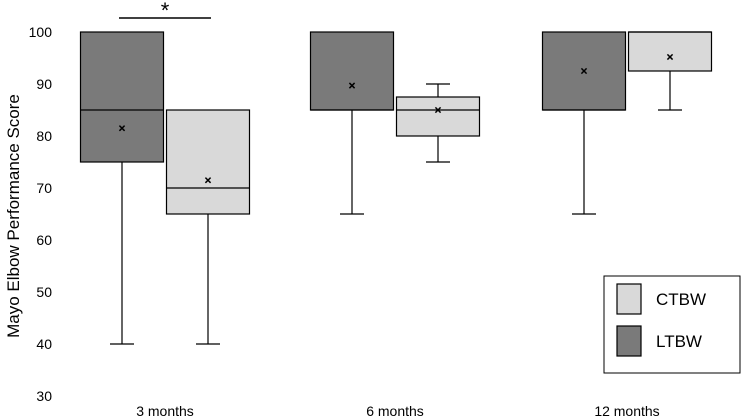 The width and height of the screenshot is (749, 420). I want to click on y-tick-label: 30, so click(44, 396).